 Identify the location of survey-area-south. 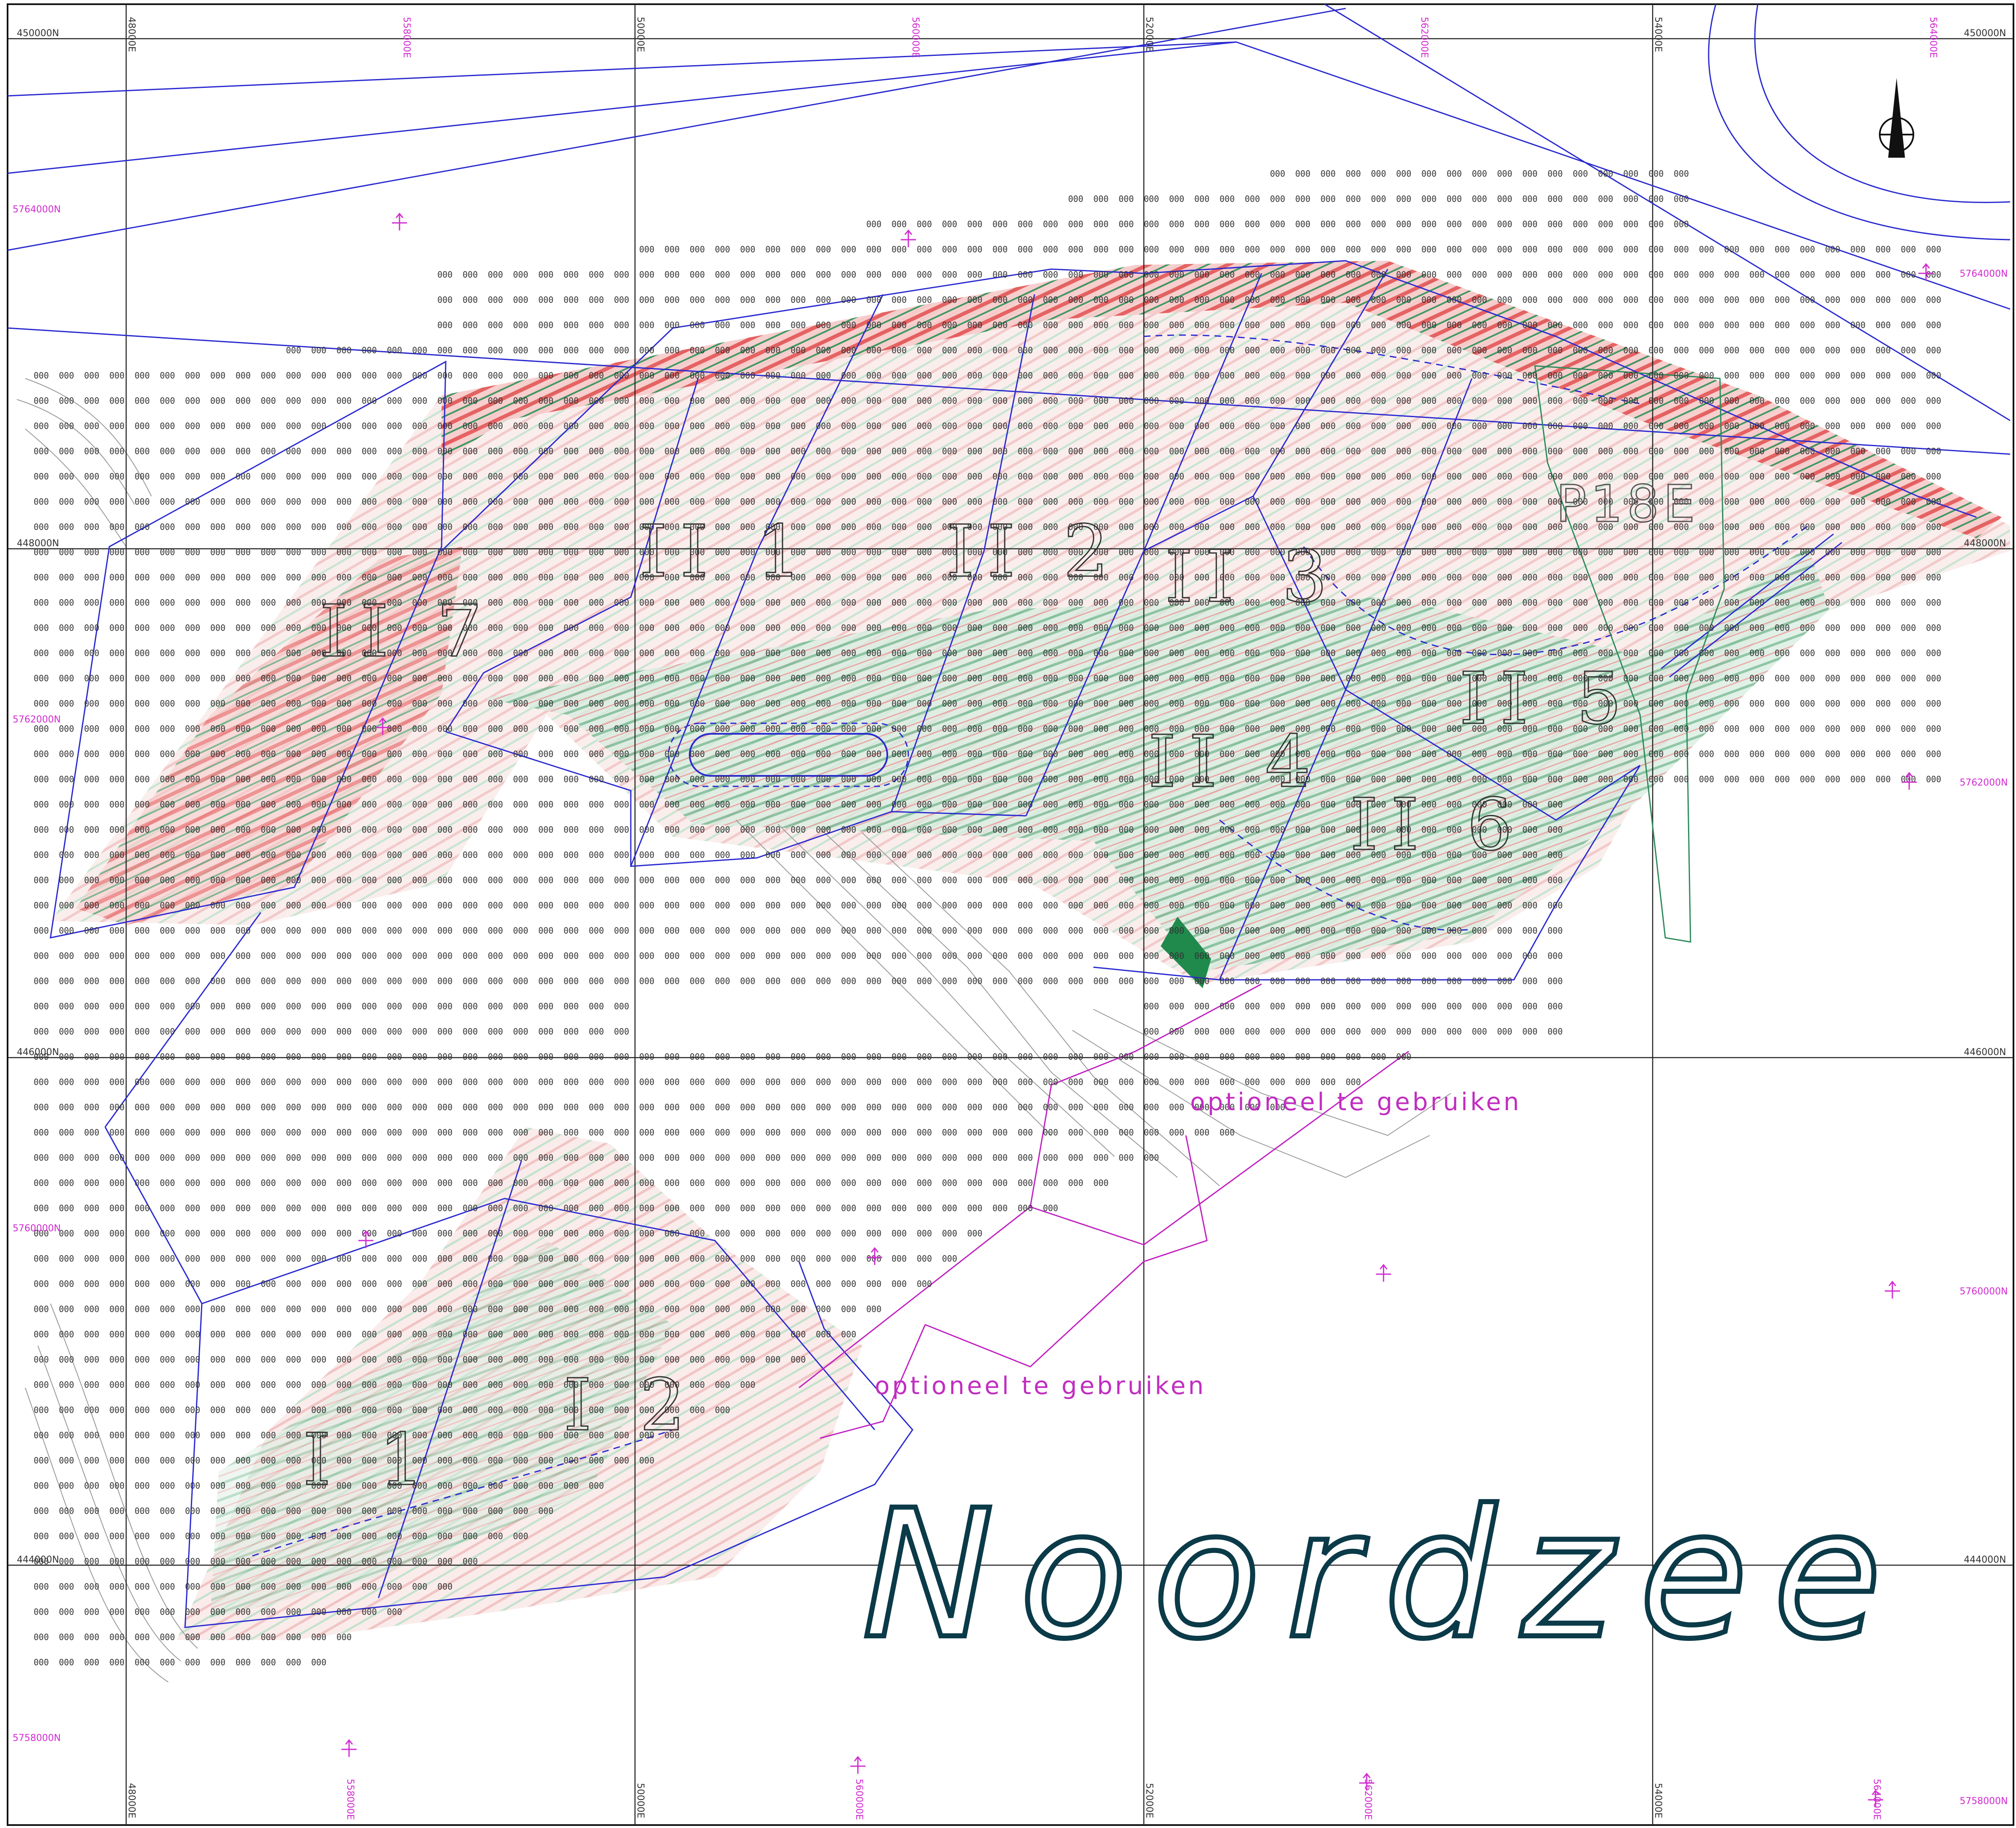
(519, 1383).